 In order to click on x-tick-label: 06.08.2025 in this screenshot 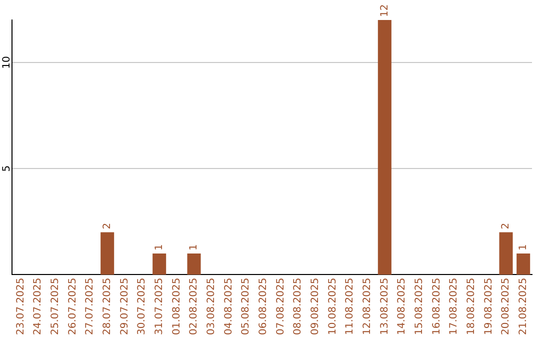, I will do `click(263, 307)`.